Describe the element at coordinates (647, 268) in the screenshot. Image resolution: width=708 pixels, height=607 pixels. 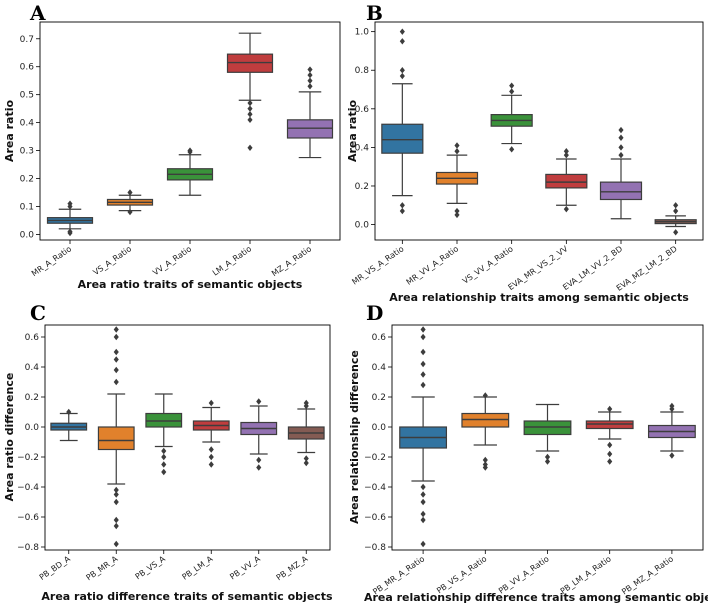
I see `x-tick-label: EVA_MZ_LM_2_BD` at that location.